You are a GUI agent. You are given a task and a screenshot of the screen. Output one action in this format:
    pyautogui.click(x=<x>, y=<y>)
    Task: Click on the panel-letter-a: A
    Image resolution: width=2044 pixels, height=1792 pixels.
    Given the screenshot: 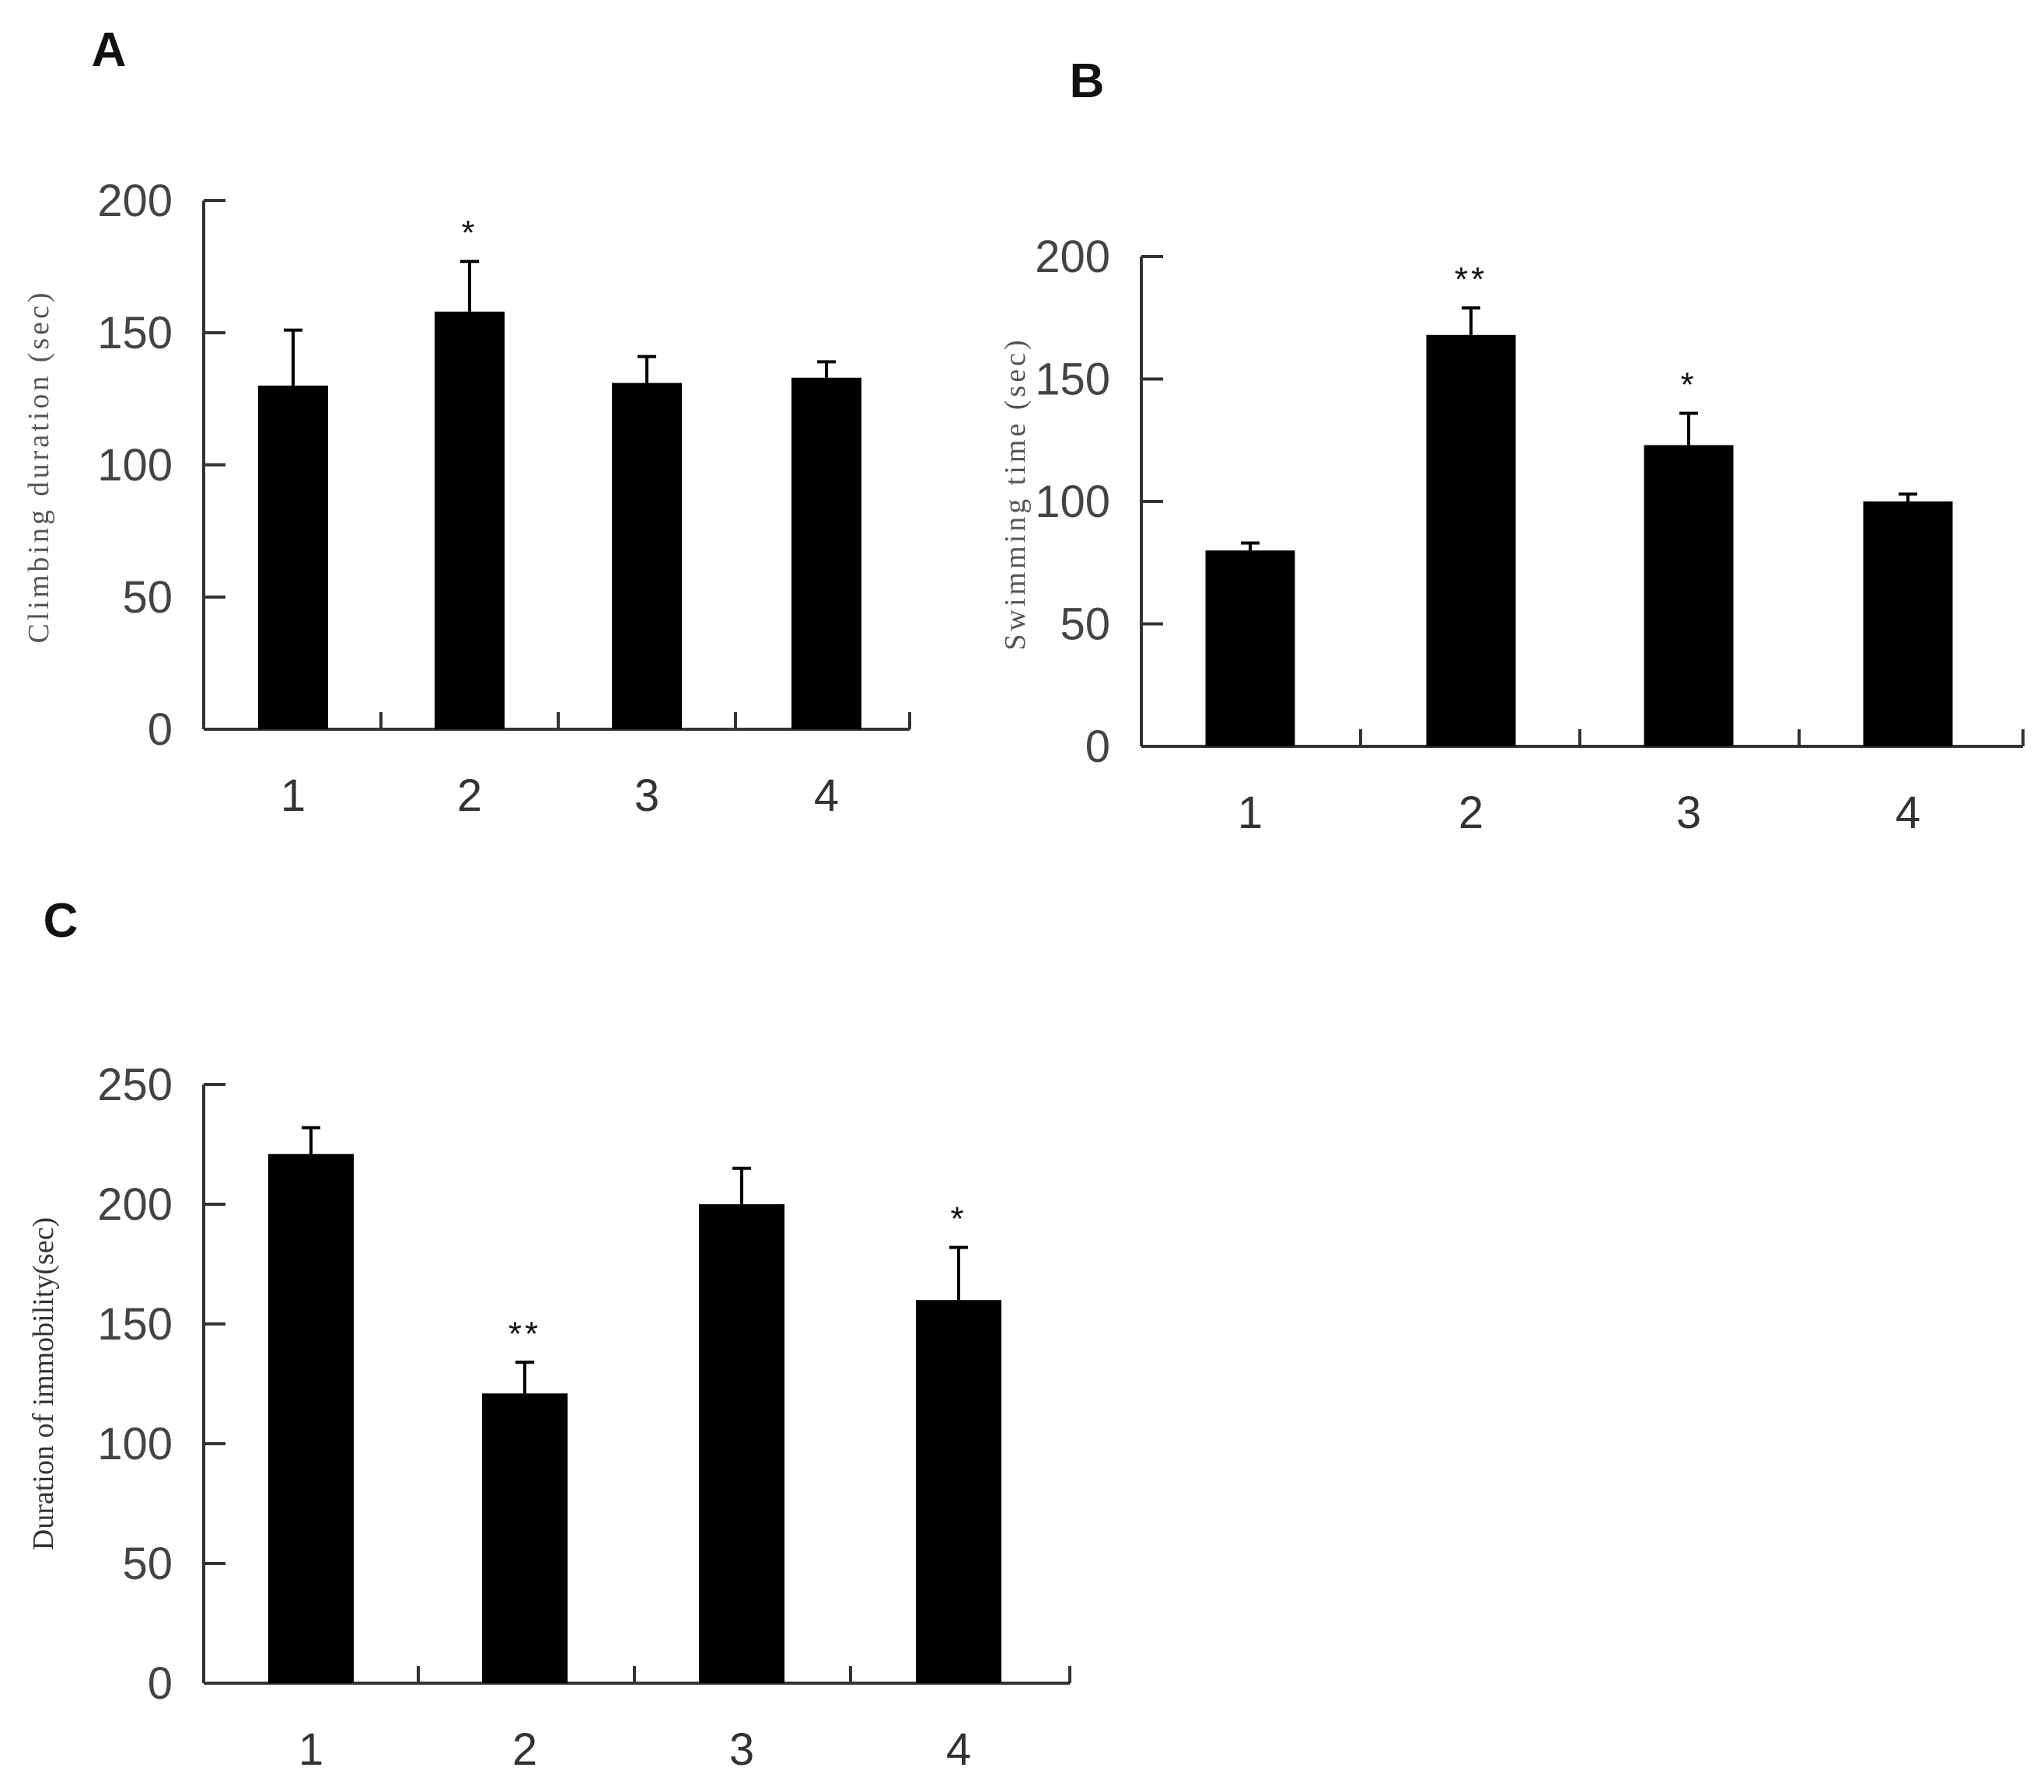 What is the action you would take?
    pyautogui.click(x=110, y=50)
    